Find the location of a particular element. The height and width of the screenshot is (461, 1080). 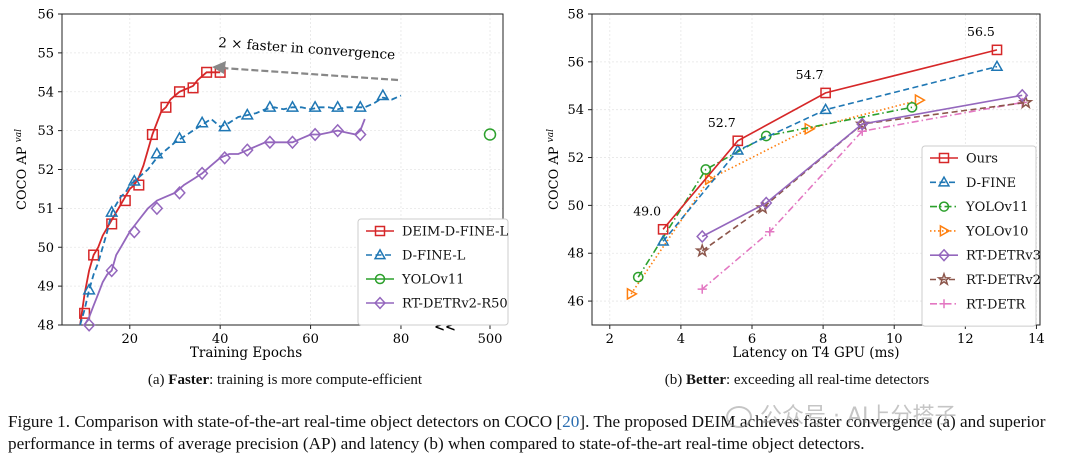

panel-a-line-deim-d-fine-l is located at coordinates (150, 198).